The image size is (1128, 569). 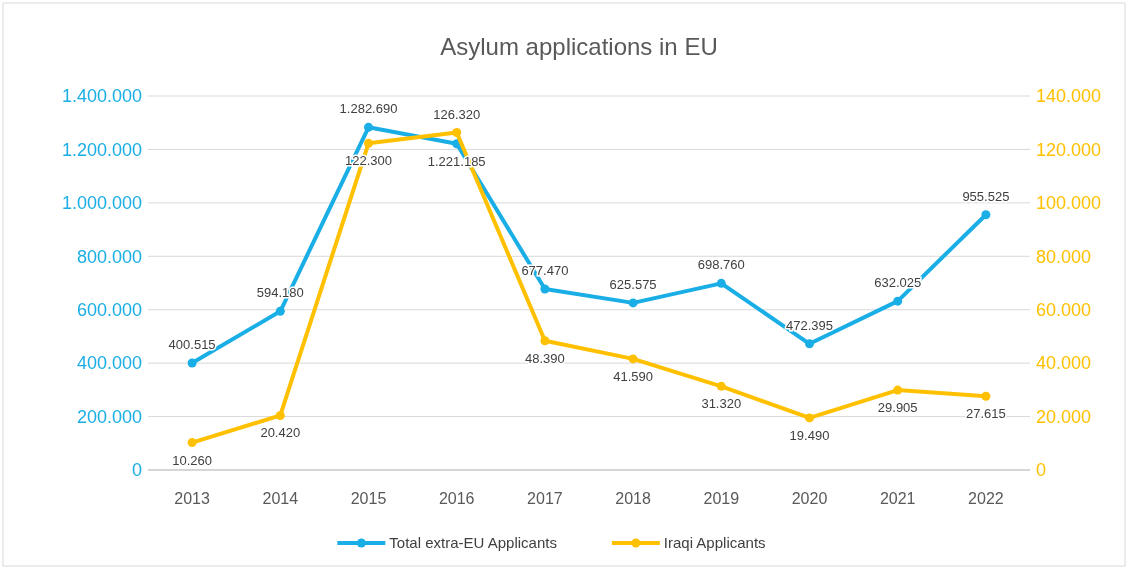 I want to click on data-label: 1.282.690, so click(x=368, y=109).